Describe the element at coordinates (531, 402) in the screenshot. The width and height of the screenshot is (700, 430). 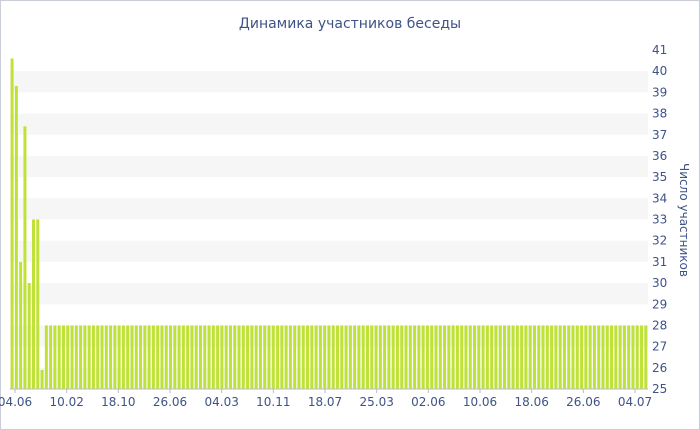
I see `x-tick-label: 18.06` at that location.